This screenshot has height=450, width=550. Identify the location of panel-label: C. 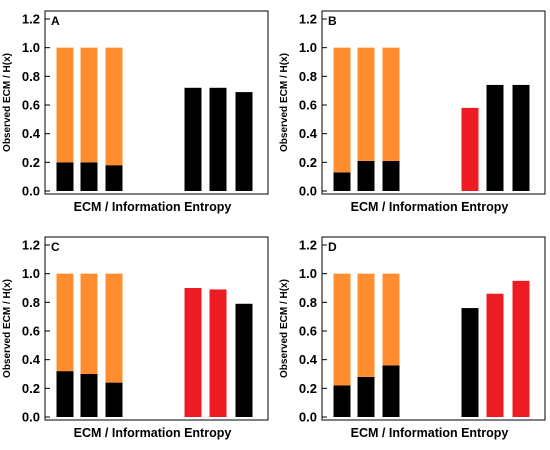
(55, 247).